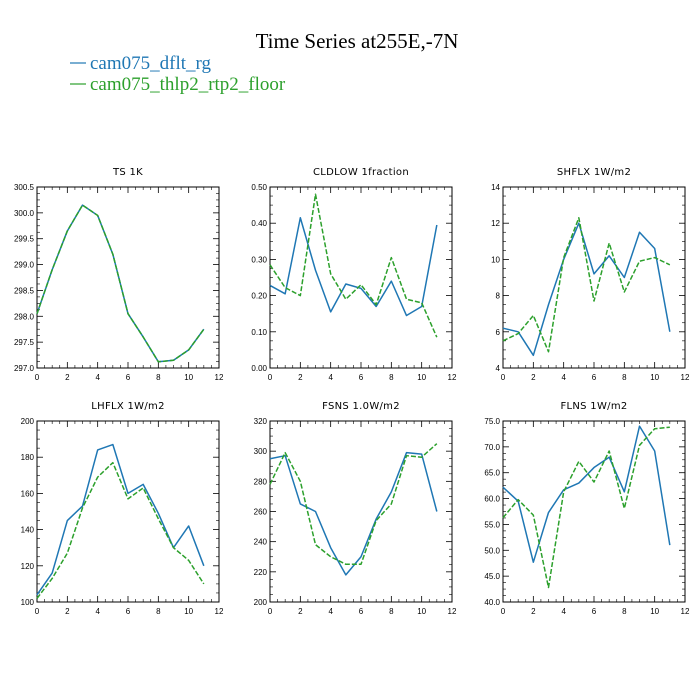  Describe the element at coordinates (563, 611) in the screenshot. I see `x-tick-label-5-2: 4` at that location.